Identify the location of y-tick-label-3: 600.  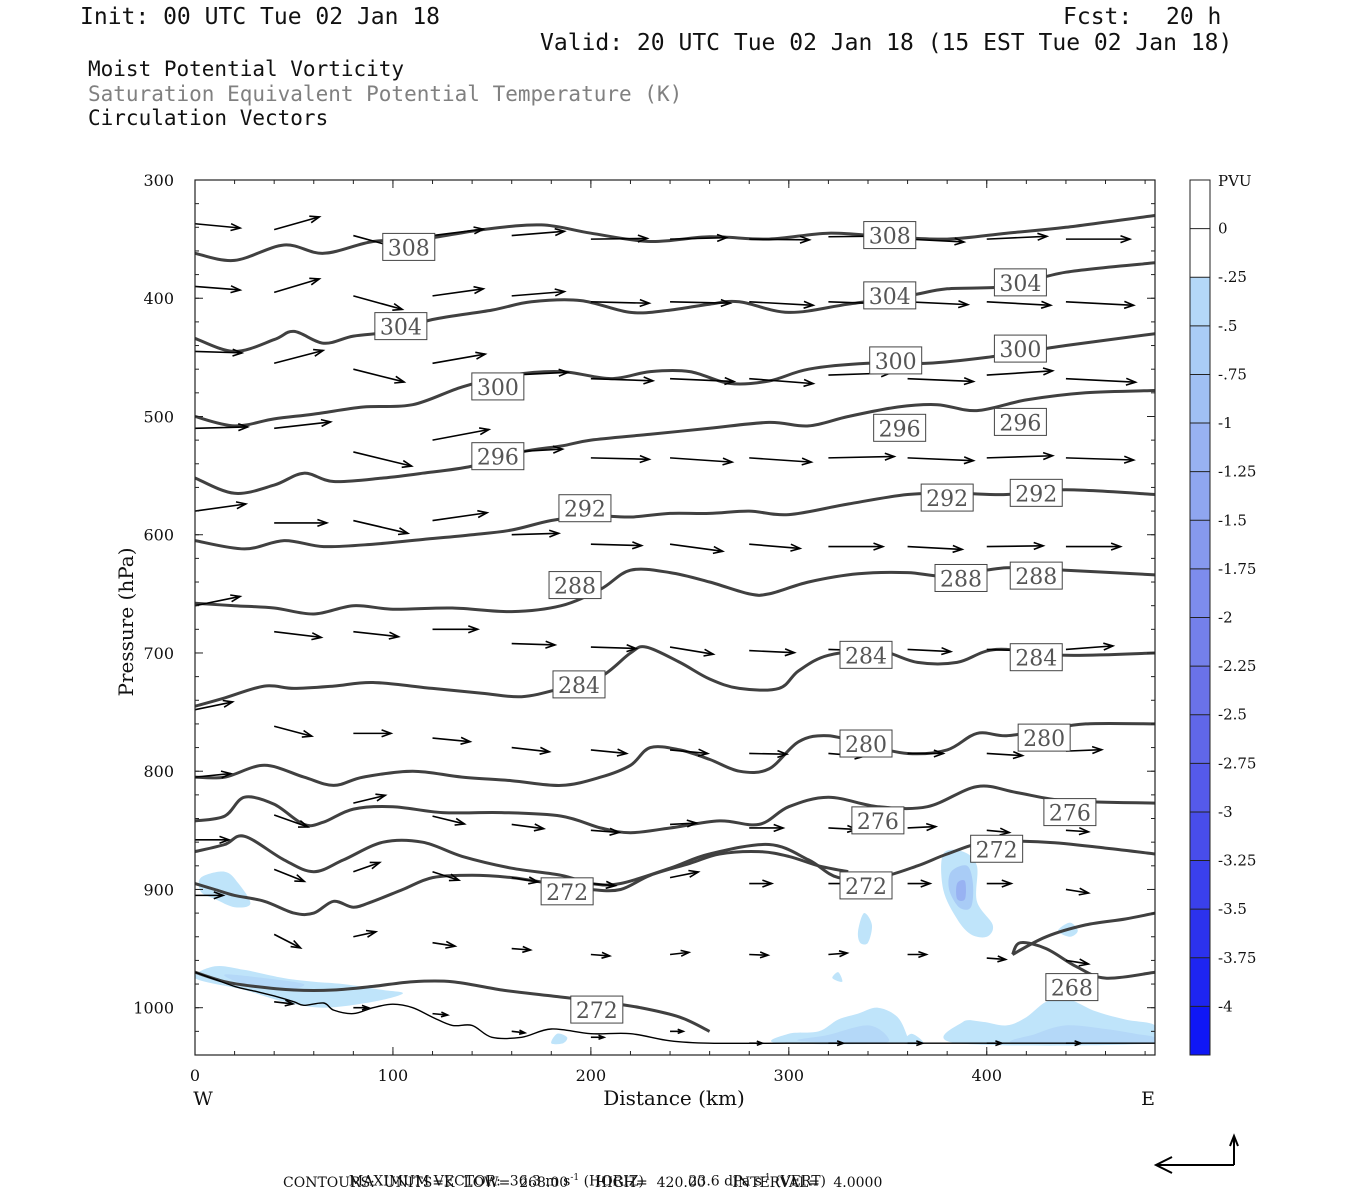
(158, 535).